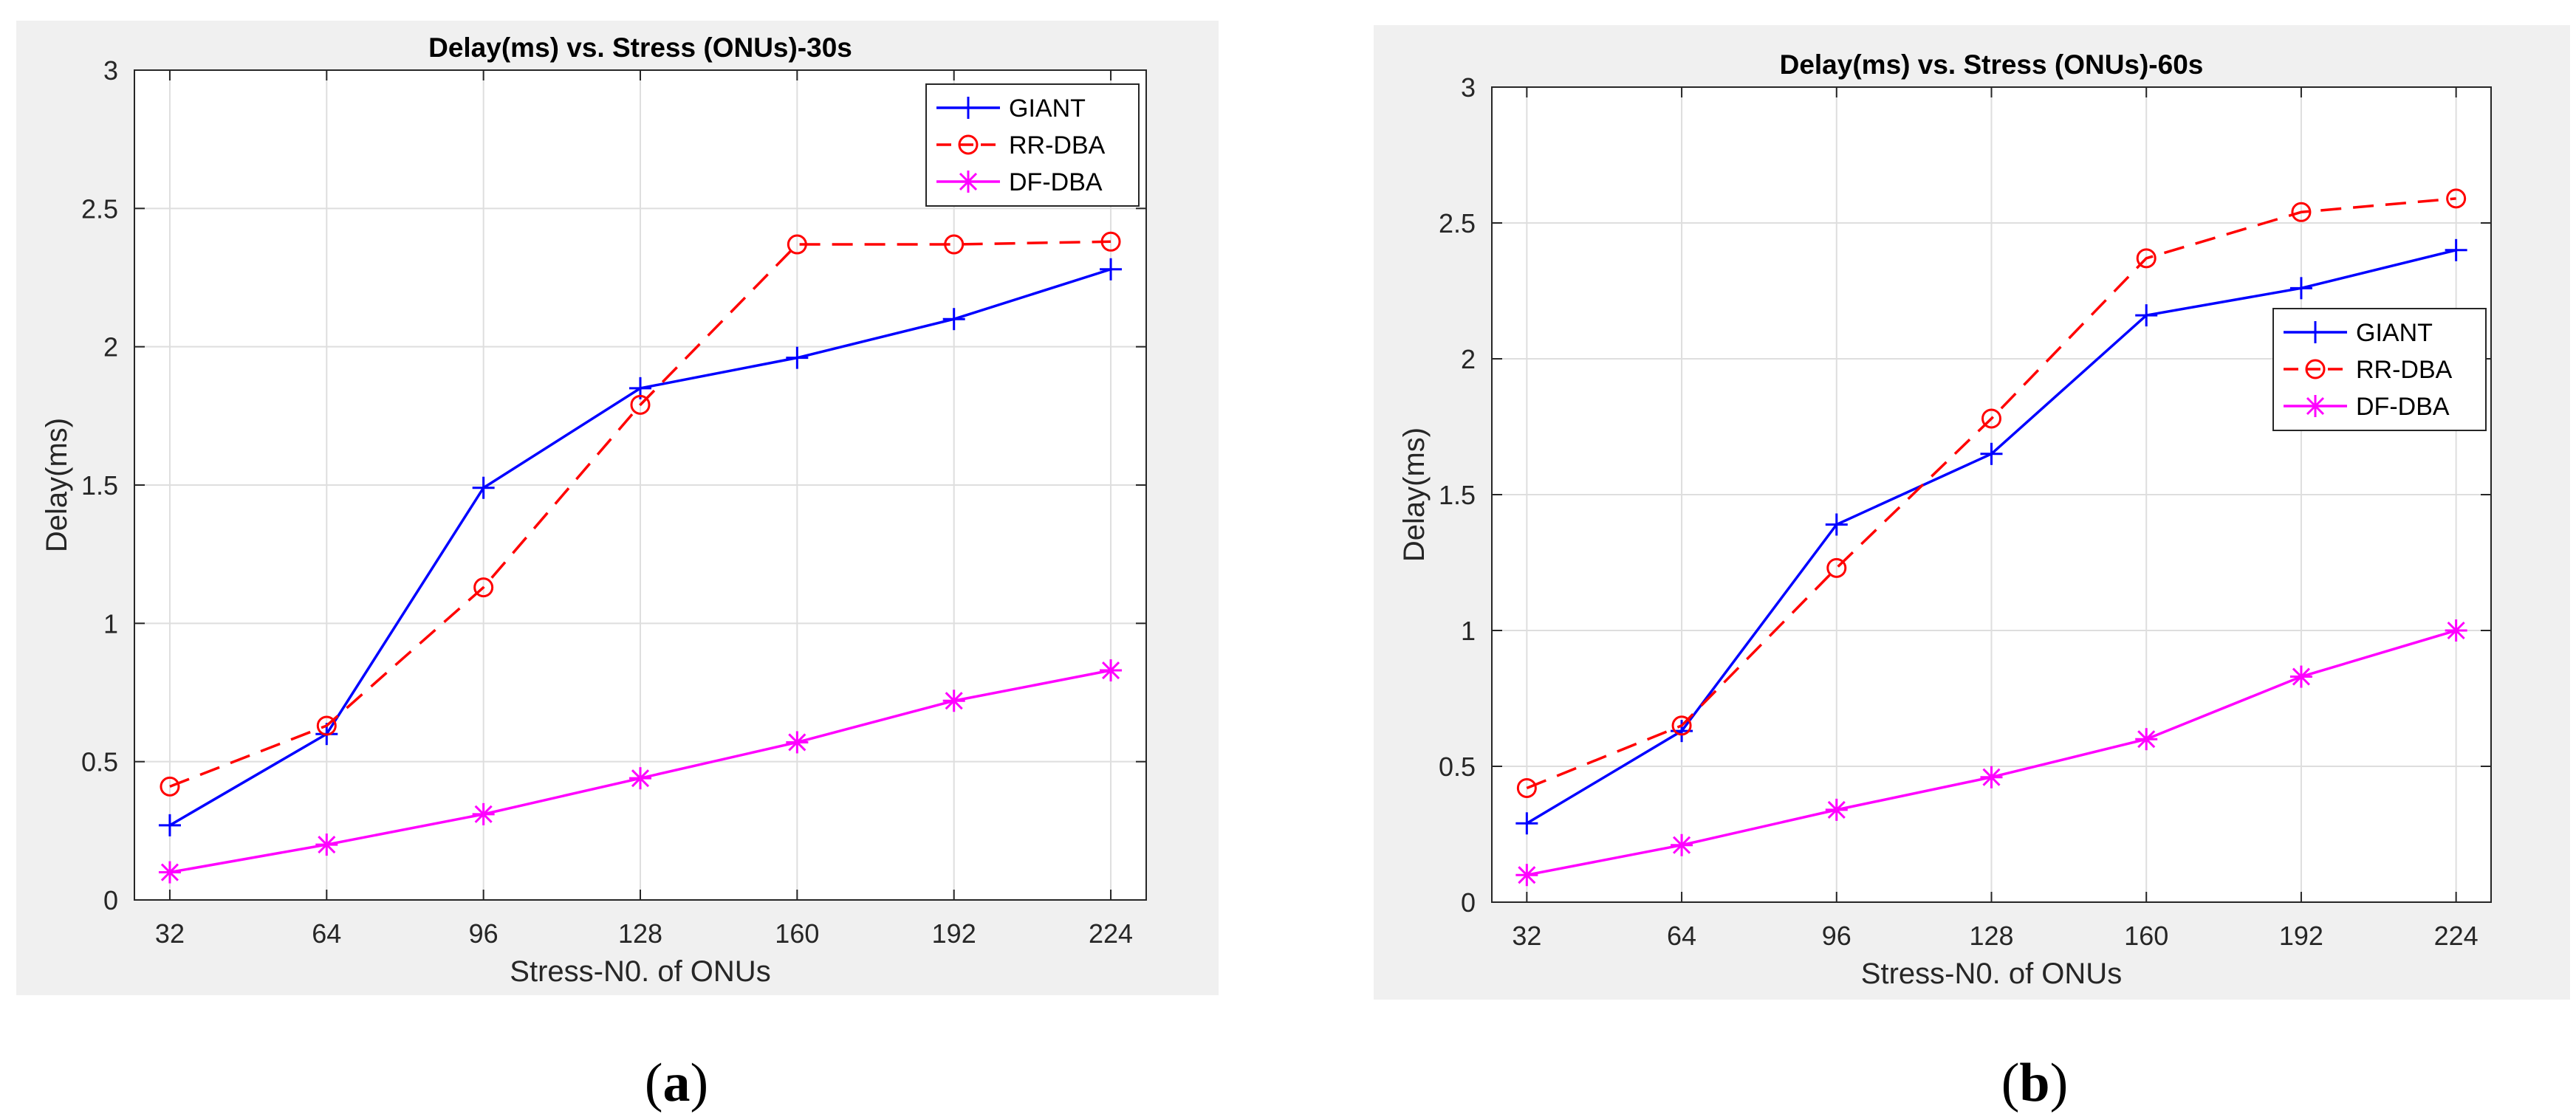 The height and width of the screenshot is (1117, 2576). Describe the element at coordinates (640, 47) in the screenshot. I see `chart-title: Delay(ms) vs. Stress (ONUs)-30s` at that location.